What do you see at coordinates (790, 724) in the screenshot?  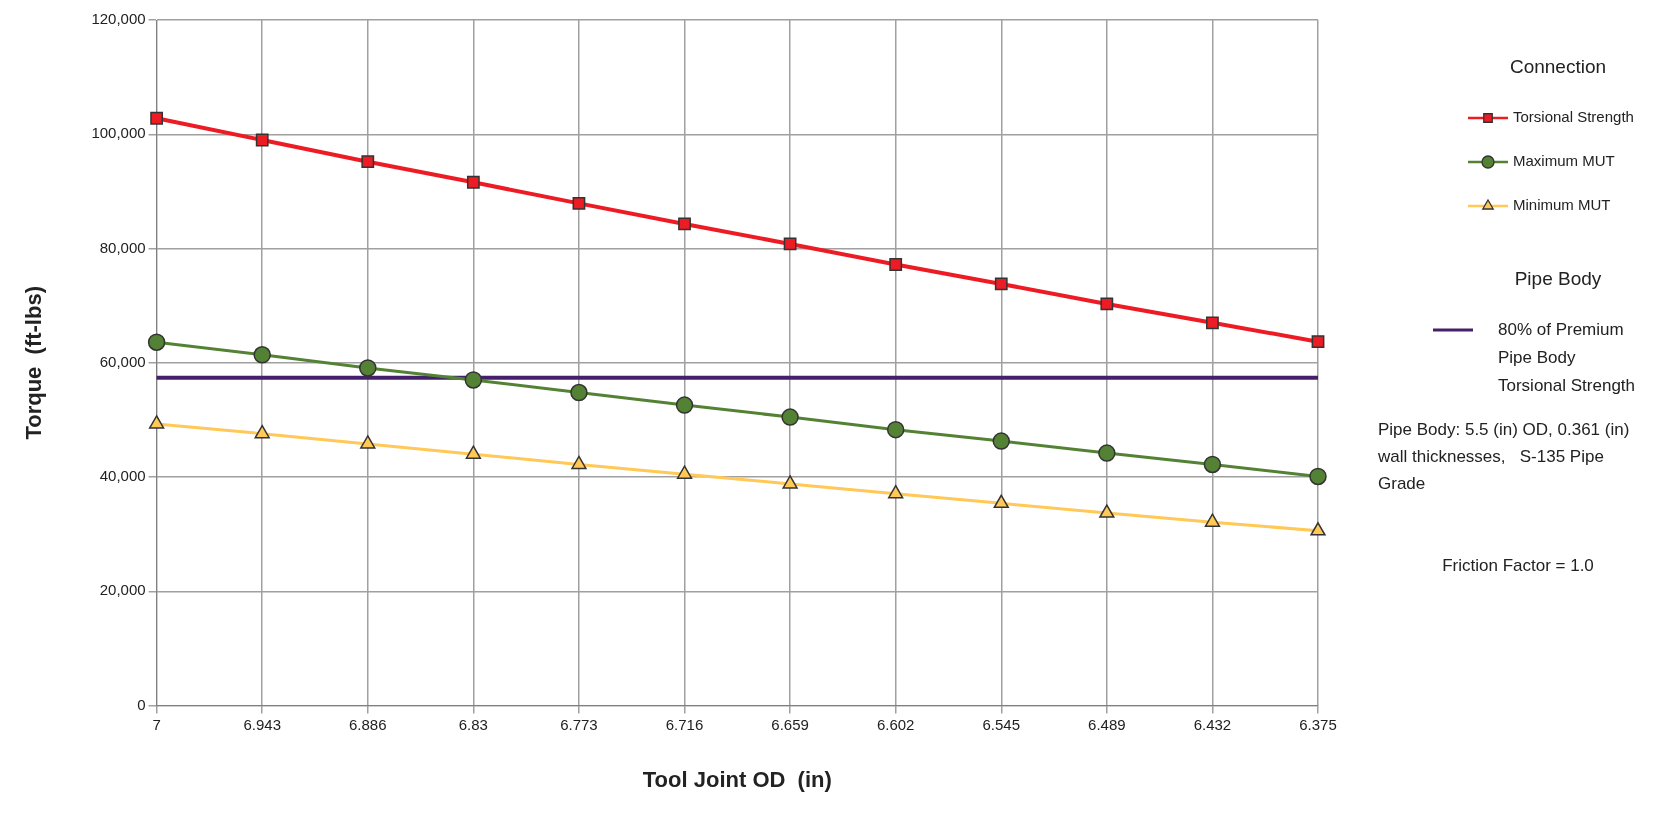 I see `x-tick-label: 6.659` at bounding box center [790, 724].